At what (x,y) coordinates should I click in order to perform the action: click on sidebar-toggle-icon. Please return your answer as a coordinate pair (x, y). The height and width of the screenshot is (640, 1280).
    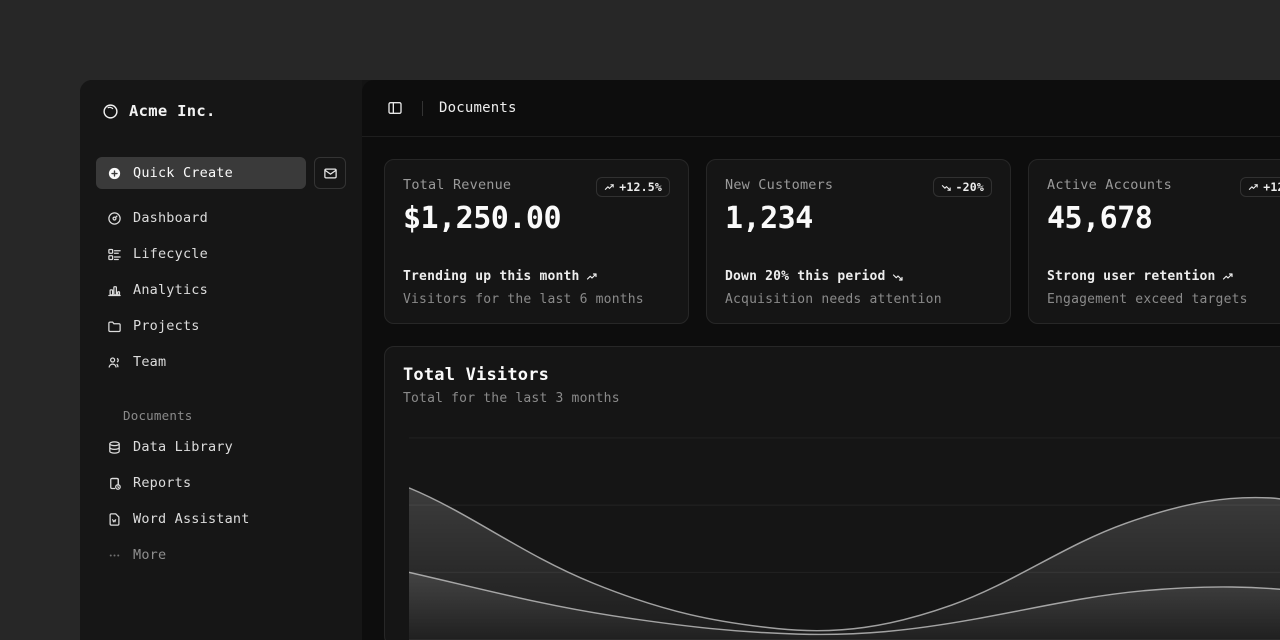
    Looking at the image, I should click on (395, 108).